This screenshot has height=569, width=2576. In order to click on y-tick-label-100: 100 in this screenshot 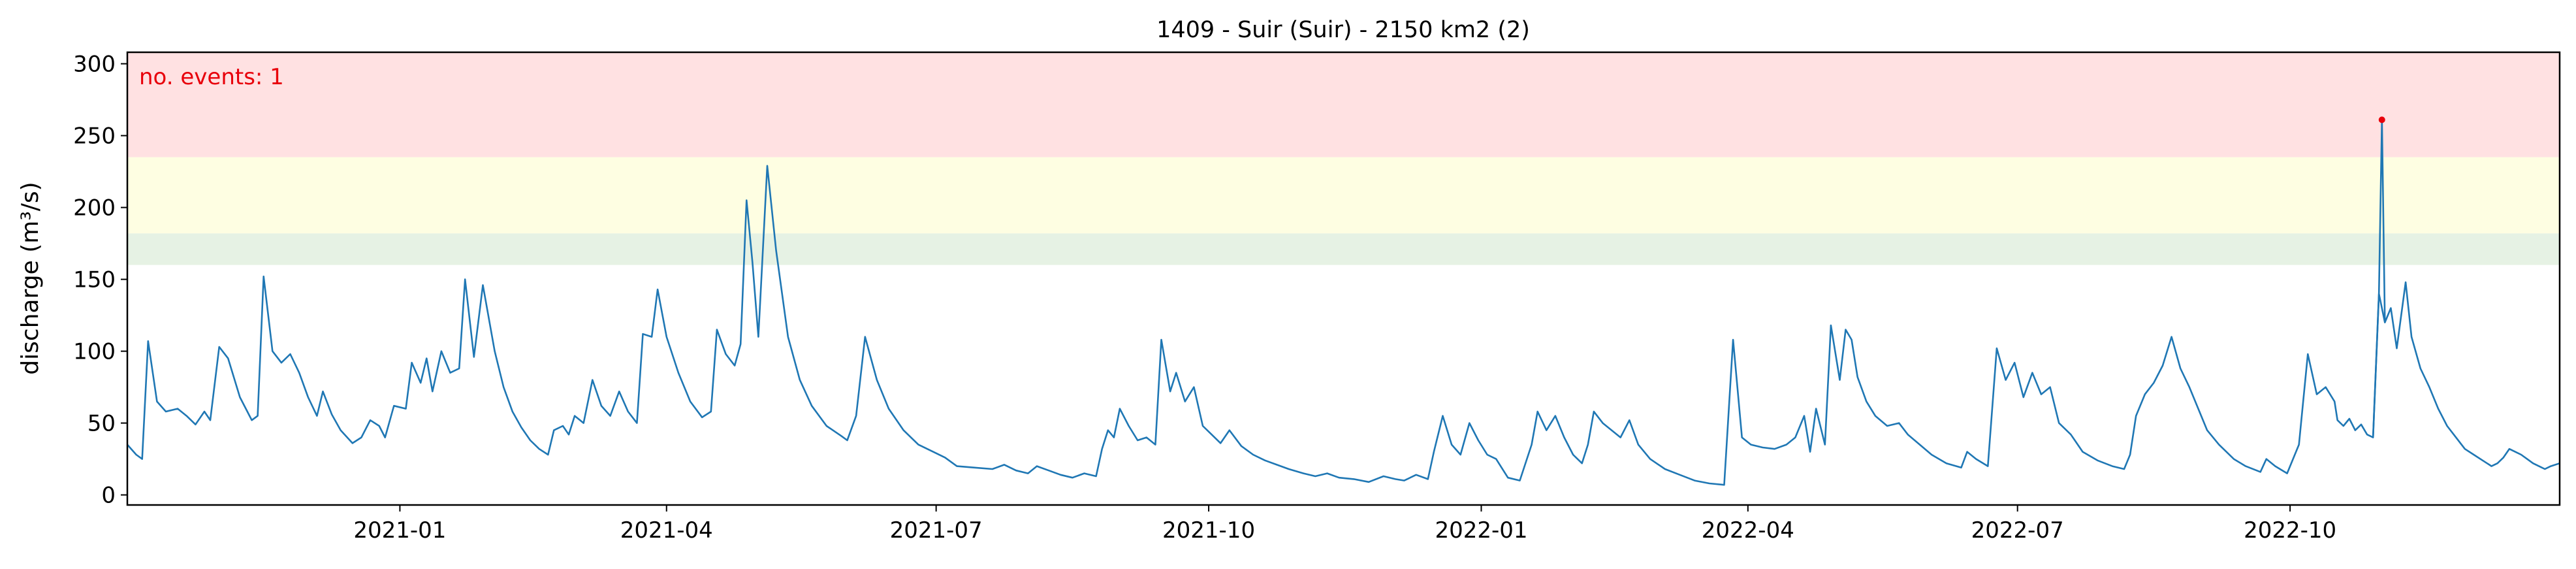, I will do `click(94, 352)`.